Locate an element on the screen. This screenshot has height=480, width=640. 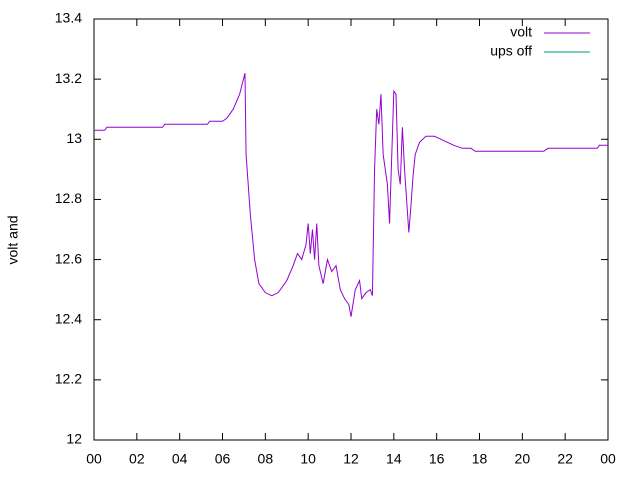
x-tick-label: 04 is located at coordinates (180, 459).